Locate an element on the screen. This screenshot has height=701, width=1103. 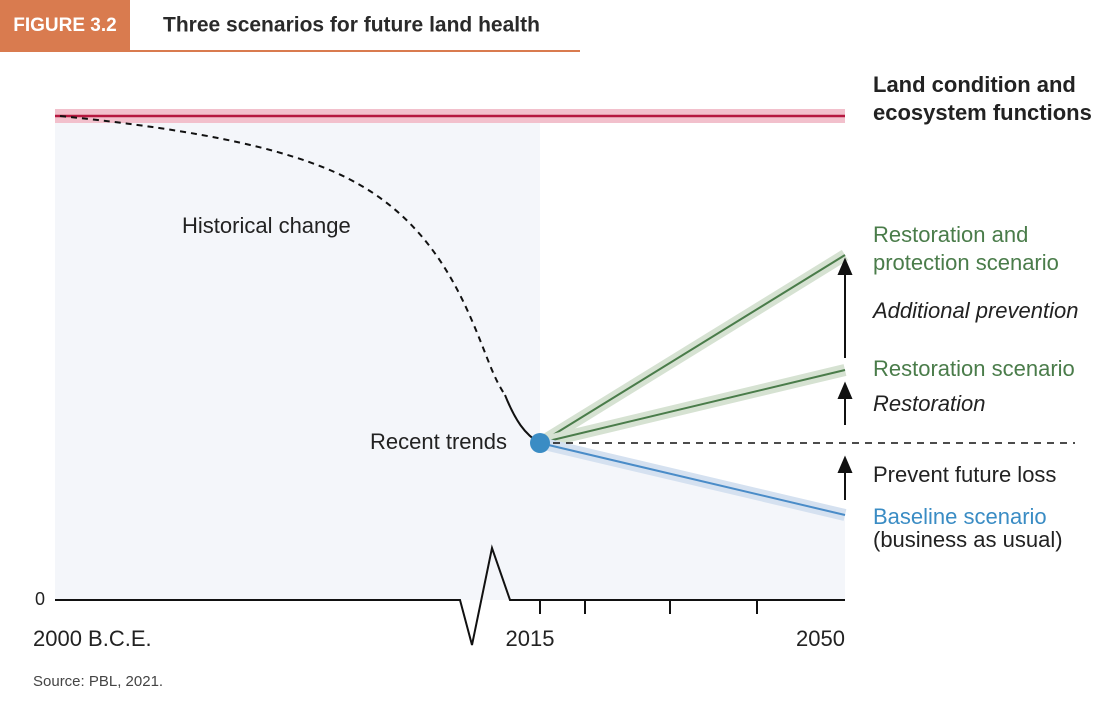
axis-label: 2015 is located at coordinates (530, 638).